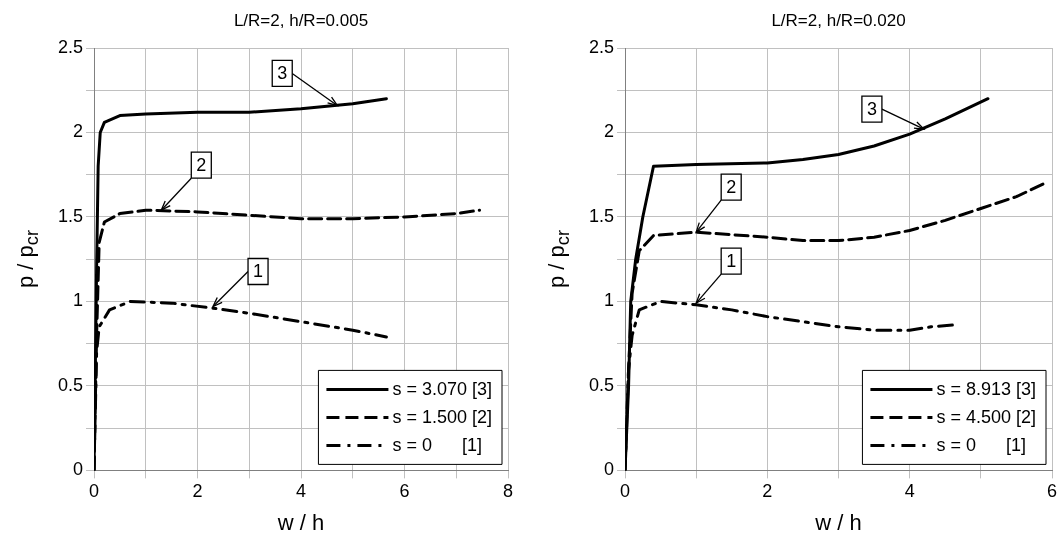  What do you see at coordinates (986, 389) in the screenshot?
I see `legend-label: s = 8.913 [3]` at bounding box center [986, 389].